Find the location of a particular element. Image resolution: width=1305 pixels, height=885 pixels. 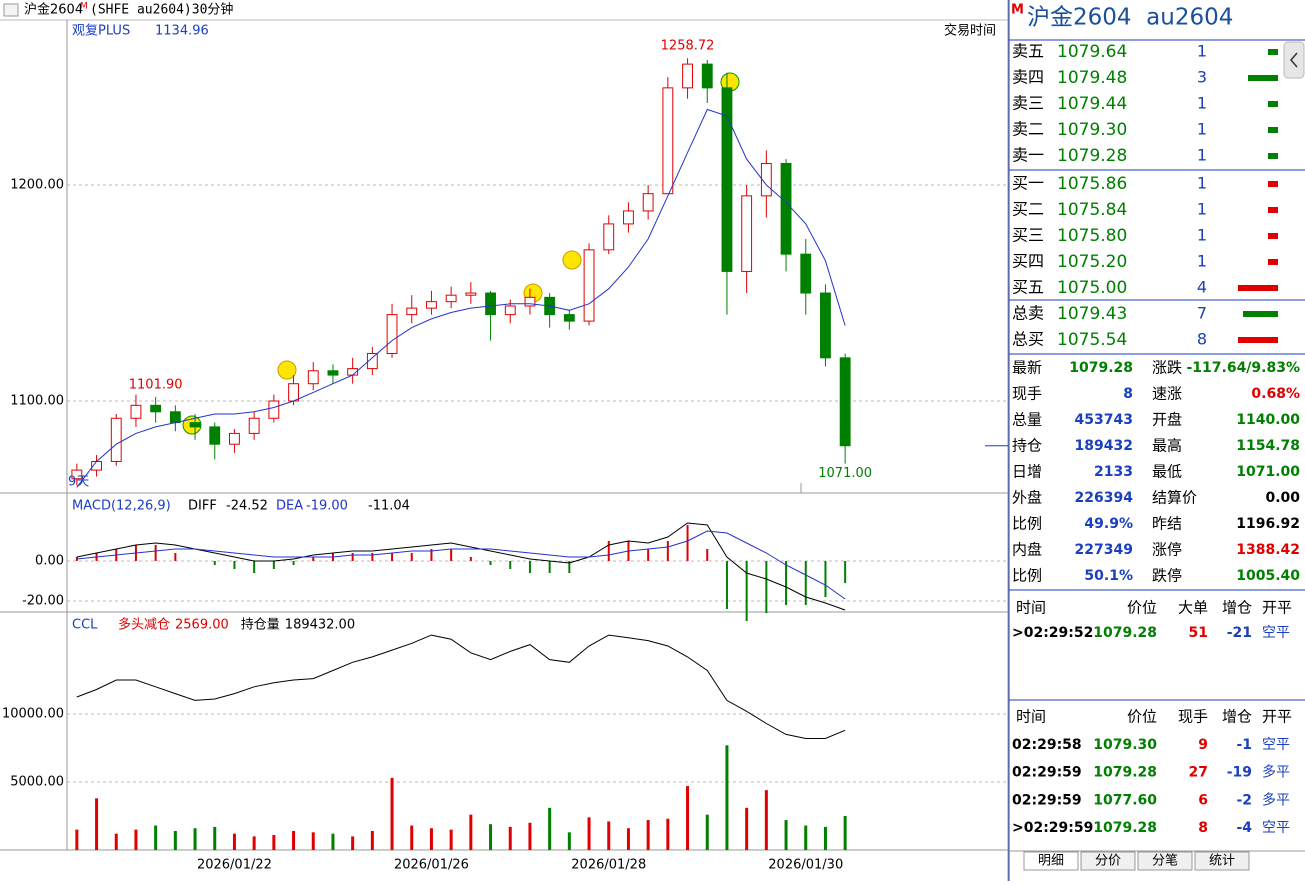

stat-label: 比例 is located at coordinates (1027, 524).